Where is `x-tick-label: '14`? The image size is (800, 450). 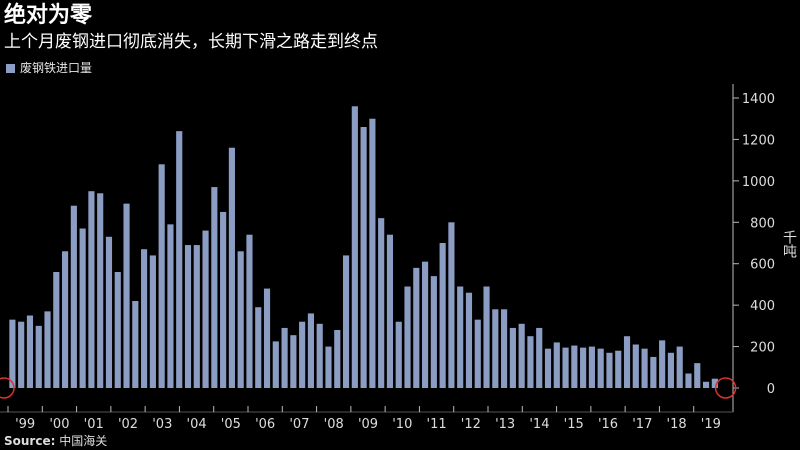 x-tick-label: '14 is located at coordinates (539, 424).